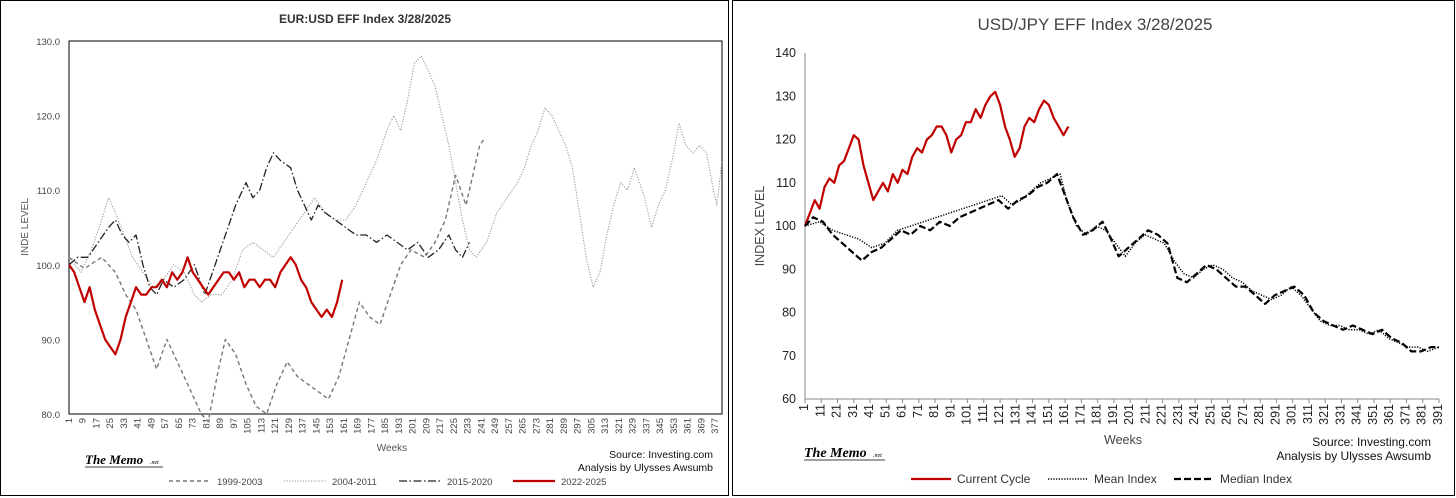  Describe the element at coordinates (330, 426) in the screenshot. I see `x-tick-label: 153` at that location.